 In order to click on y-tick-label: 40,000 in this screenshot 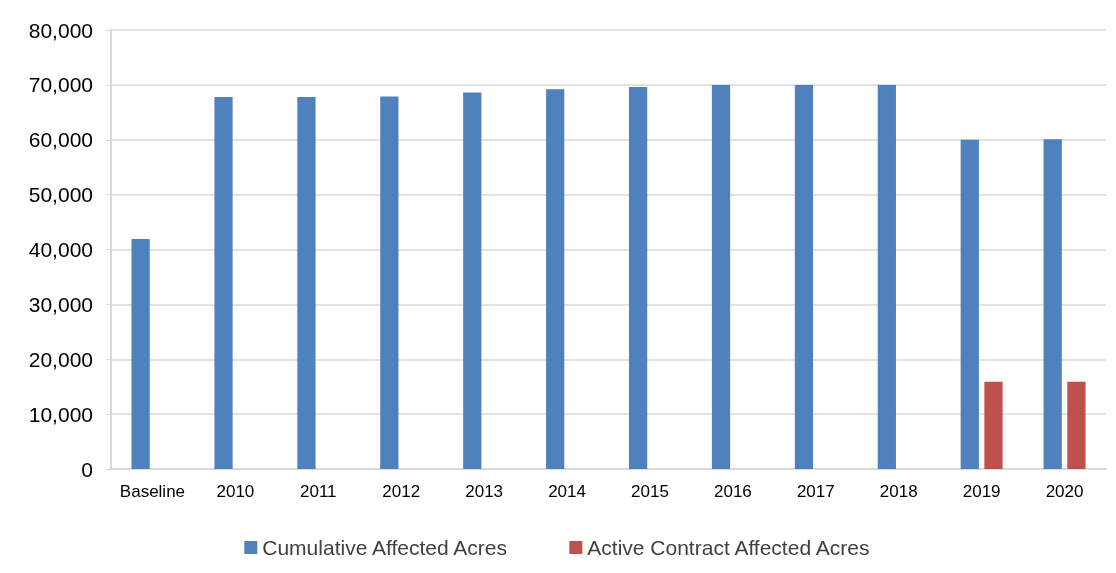, I will do `click(60, 249)`.